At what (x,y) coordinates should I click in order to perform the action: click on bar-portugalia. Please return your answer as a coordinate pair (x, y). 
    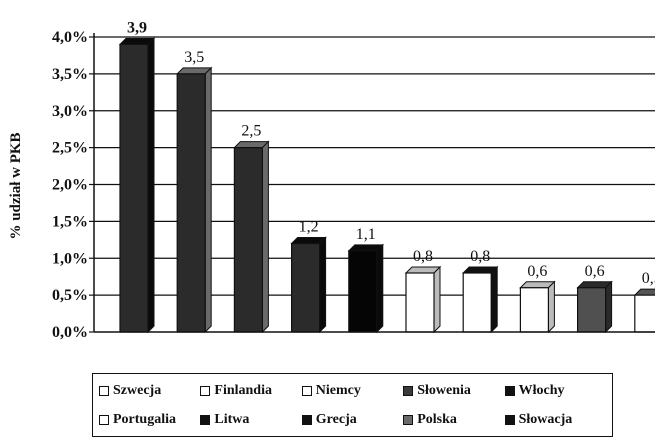
    Looking at the image, I should click on (423, 299).